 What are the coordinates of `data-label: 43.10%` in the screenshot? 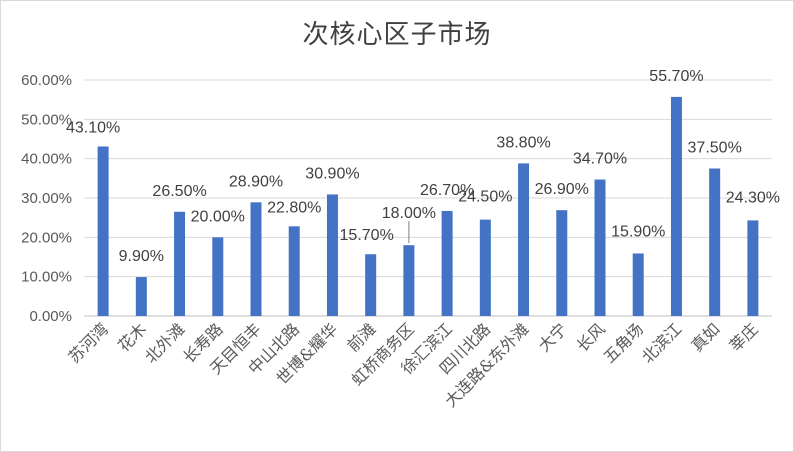 It's located at (93, 127).